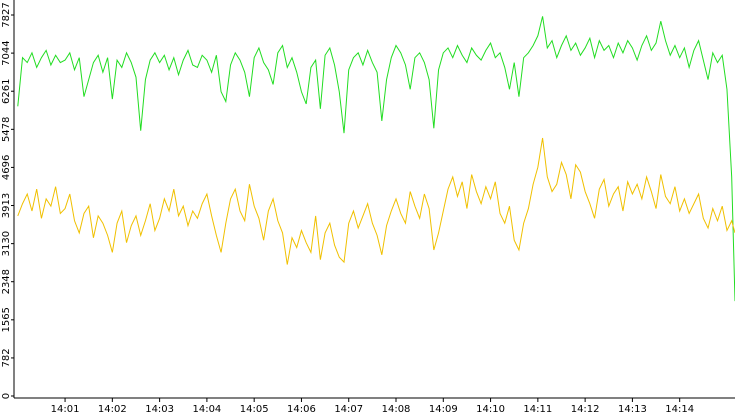 The image size is (735, 415). I want to click on x-tick-label: 14:11, so click(537, 409).